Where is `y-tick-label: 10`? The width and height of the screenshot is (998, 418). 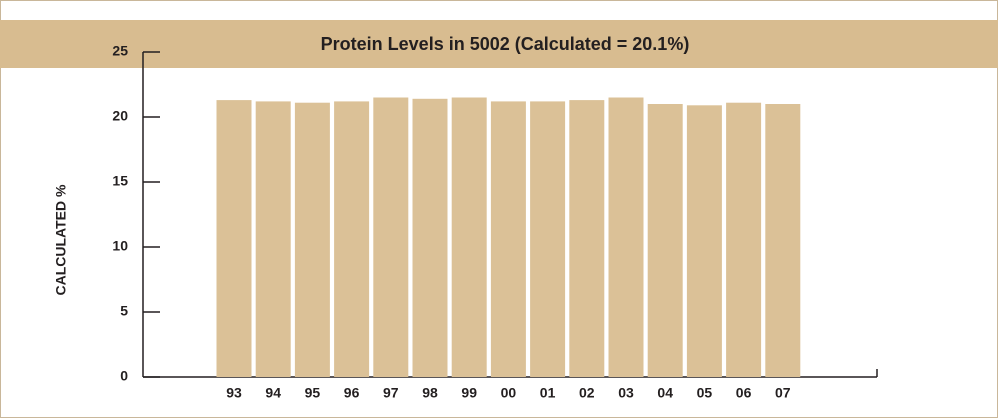 y-tick-label: 10 is located at coordinates (120, 246).